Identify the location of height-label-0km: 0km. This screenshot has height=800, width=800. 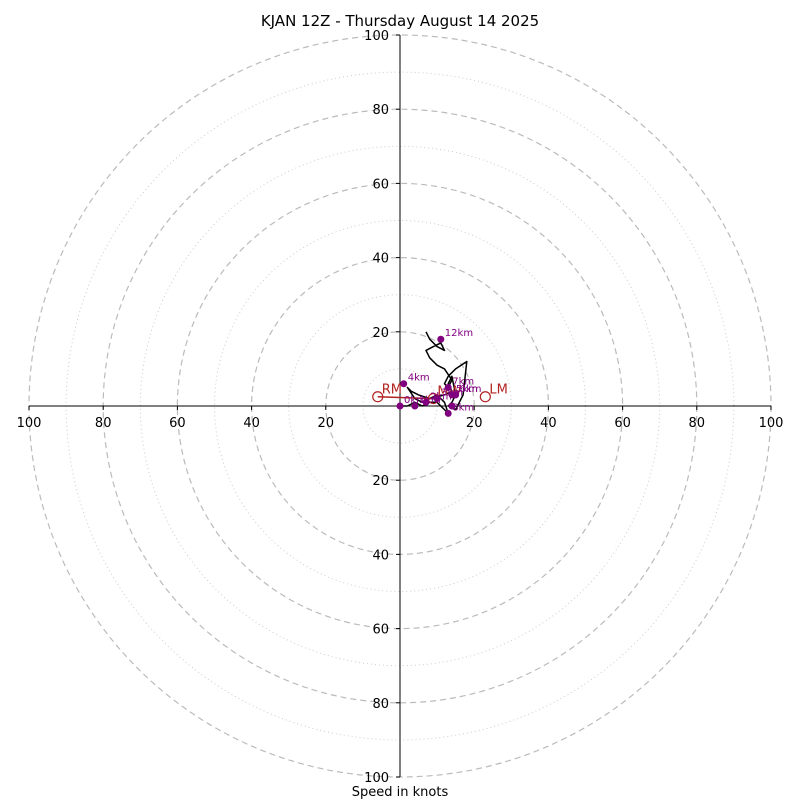
(415, 400).